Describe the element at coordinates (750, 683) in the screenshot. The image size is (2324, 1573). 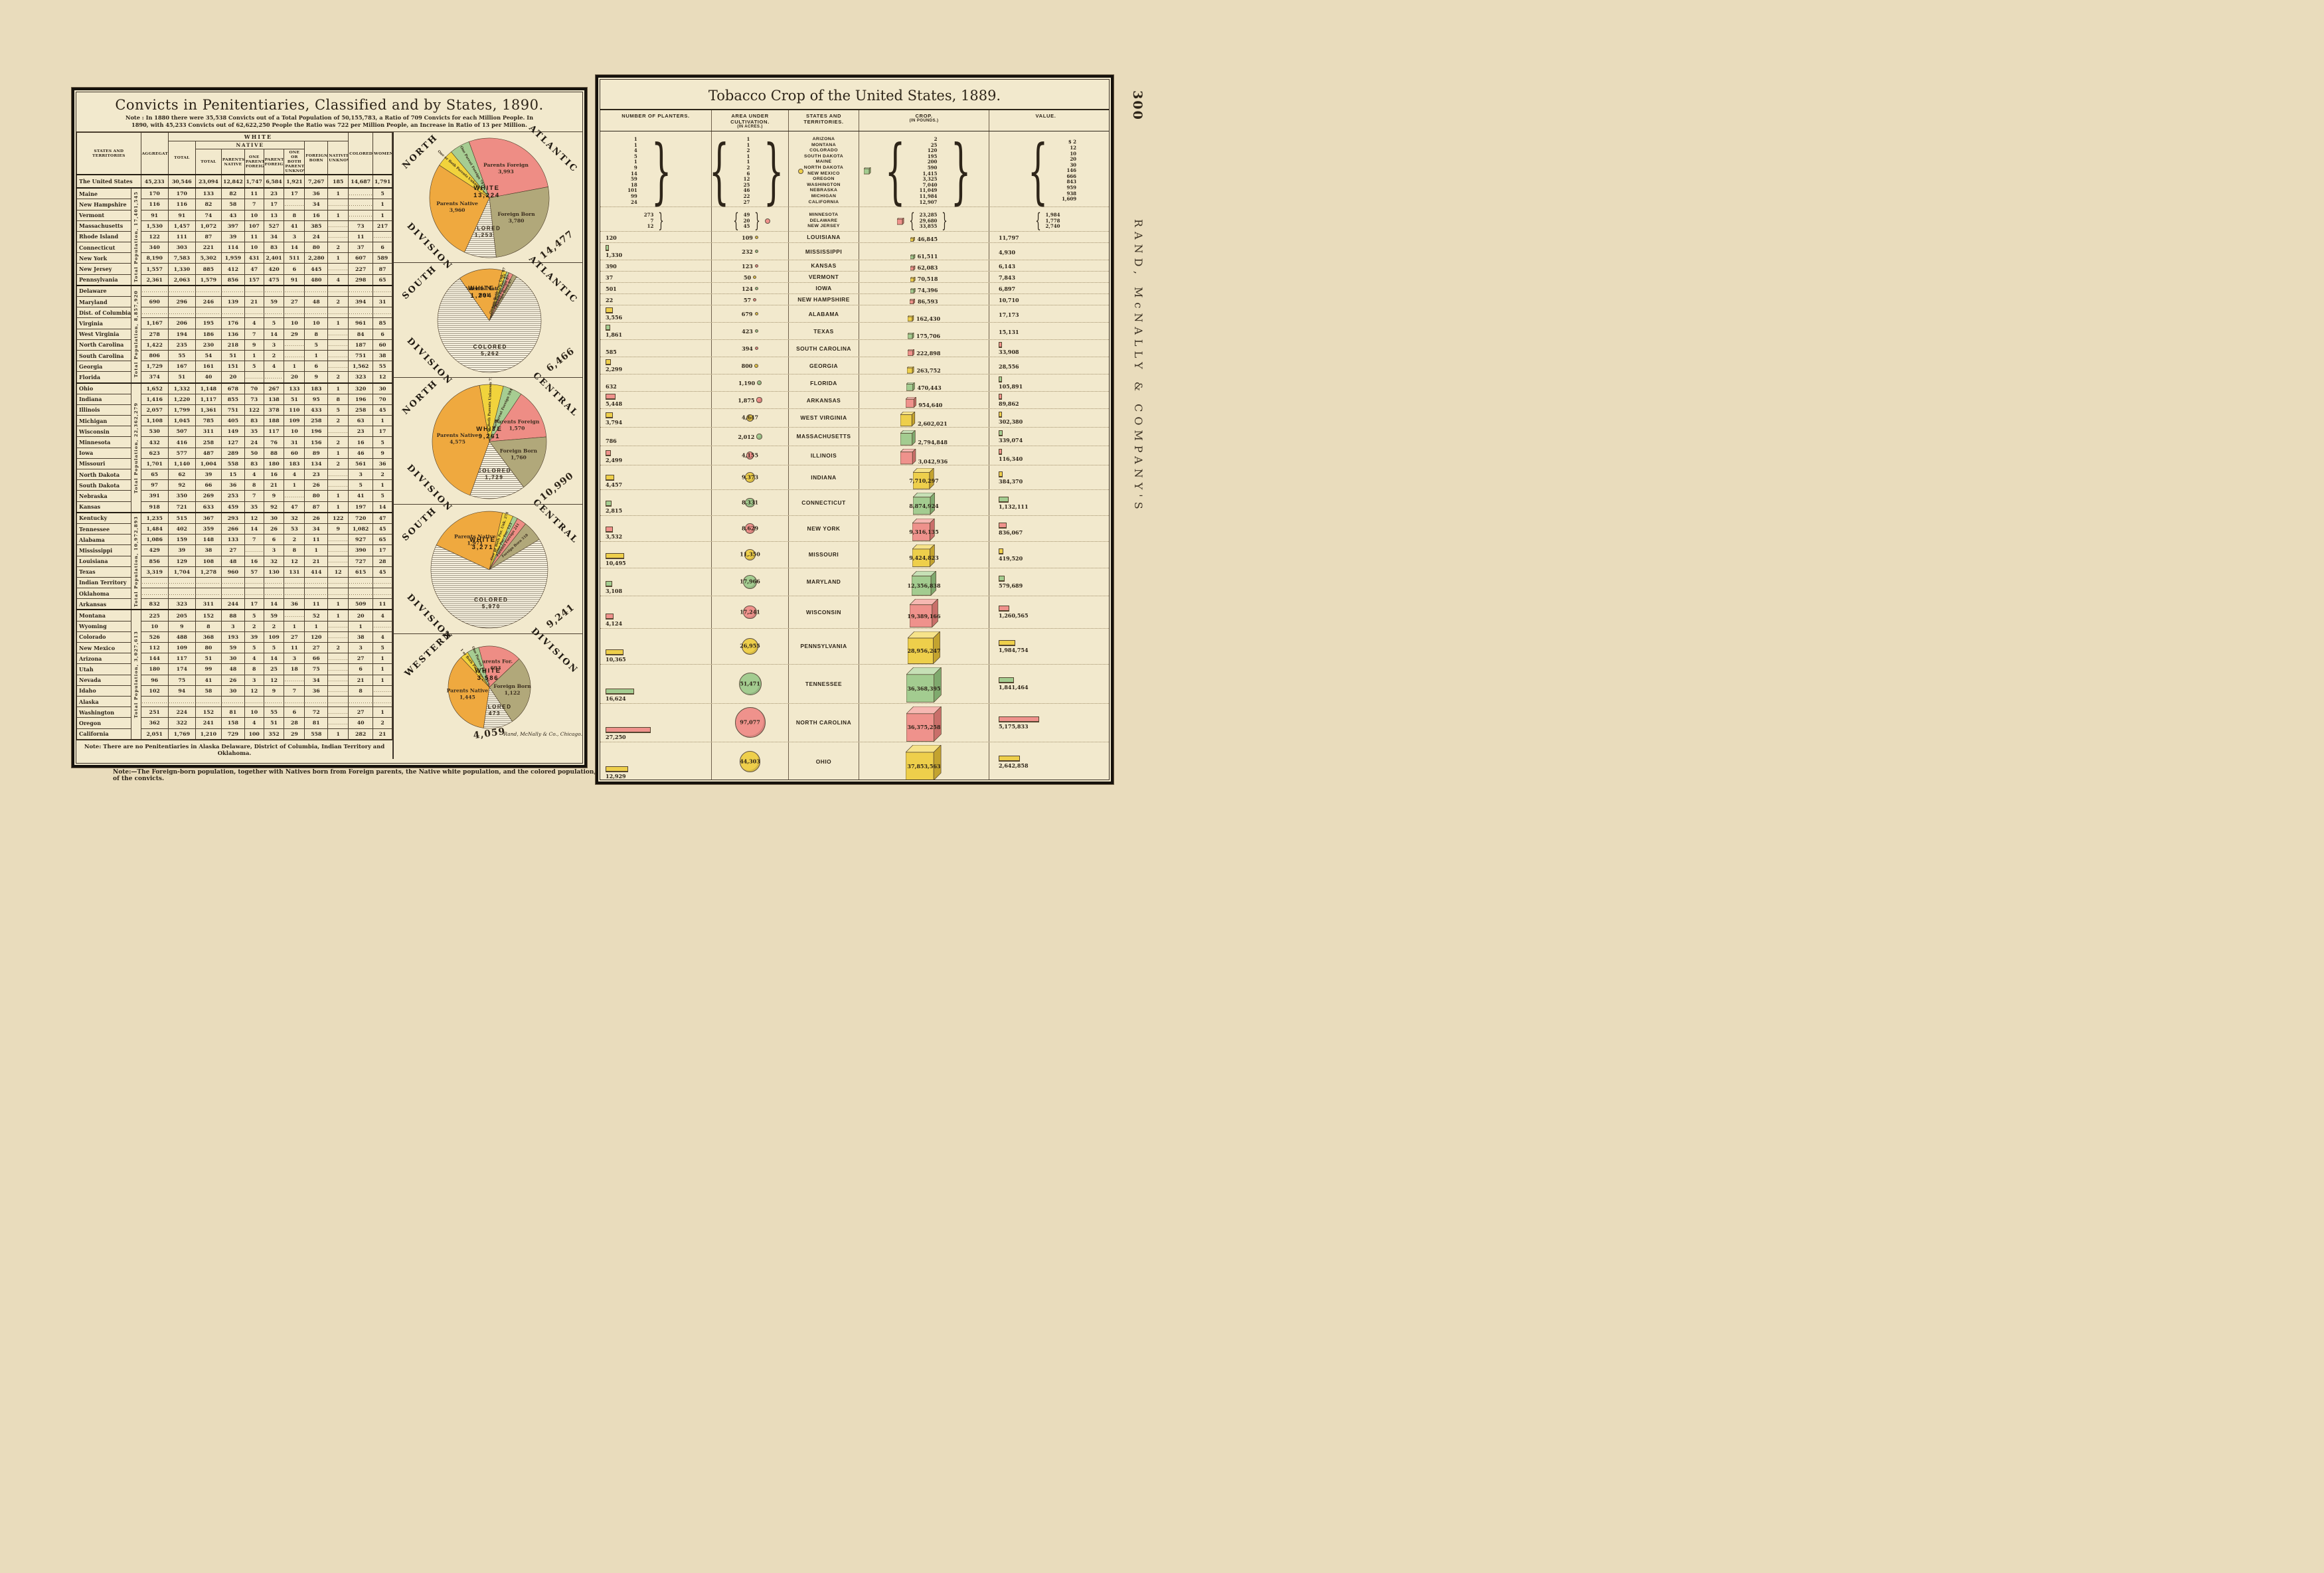
I see `acres-circle: 51,471` at that location.